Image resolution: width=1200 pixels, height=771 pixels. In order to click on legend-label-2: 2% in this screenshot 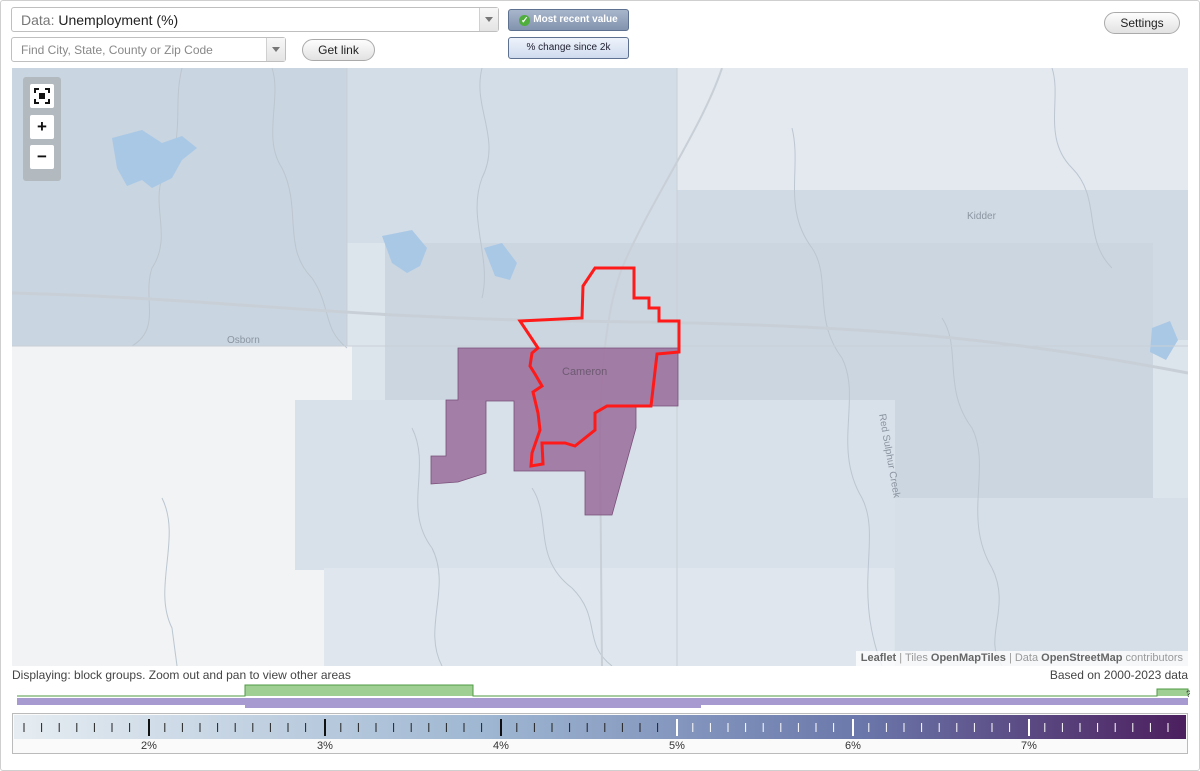, I will do `click(149, 746)`.